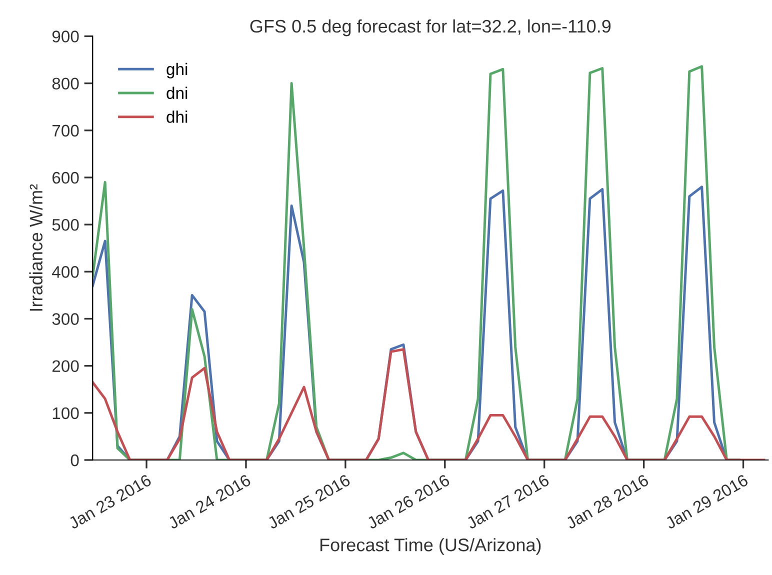 This screenshot has height=575, width=772. Describe the element at coordinates (65, 224) in the screenshot. I see `y-tick-label: 500` at that location.